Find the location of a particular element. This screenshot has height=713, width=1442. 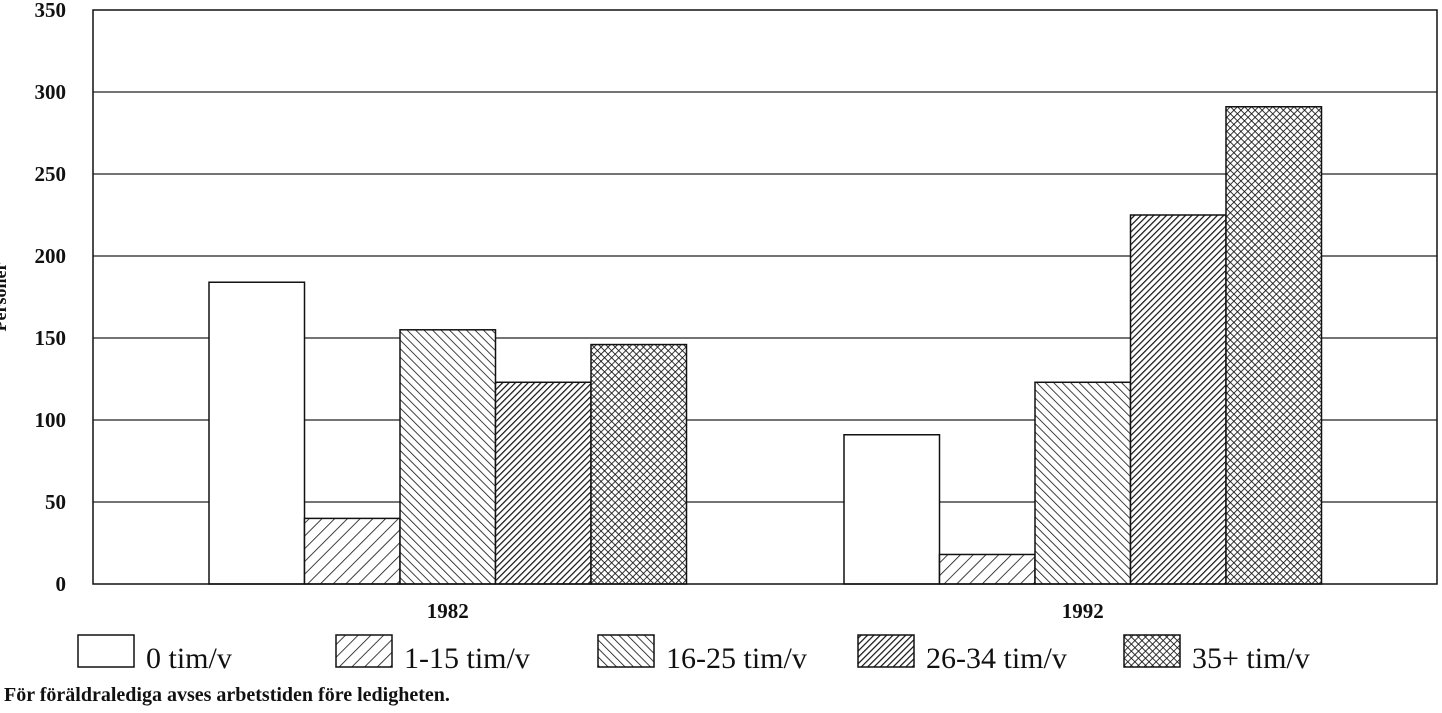

y-tick-label: 350 is located at coordinates (51, 11).